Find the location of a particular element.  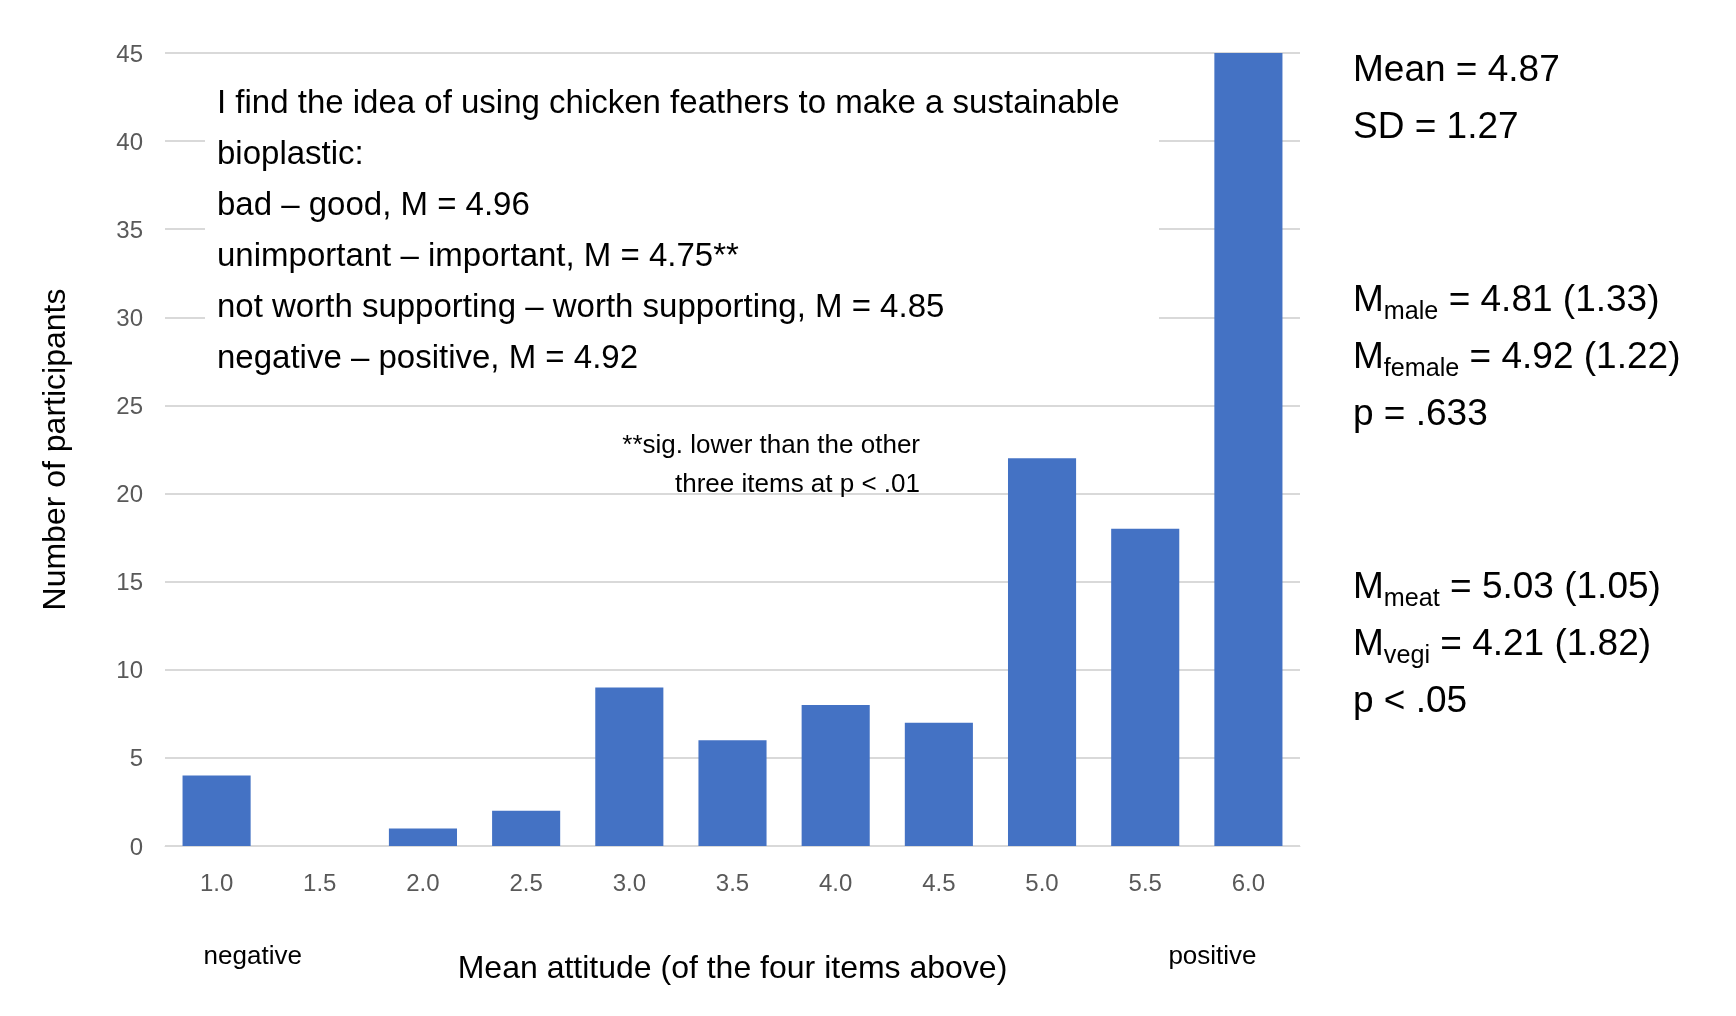

y-tick-label: 30 is located at coordinates (129, 317).